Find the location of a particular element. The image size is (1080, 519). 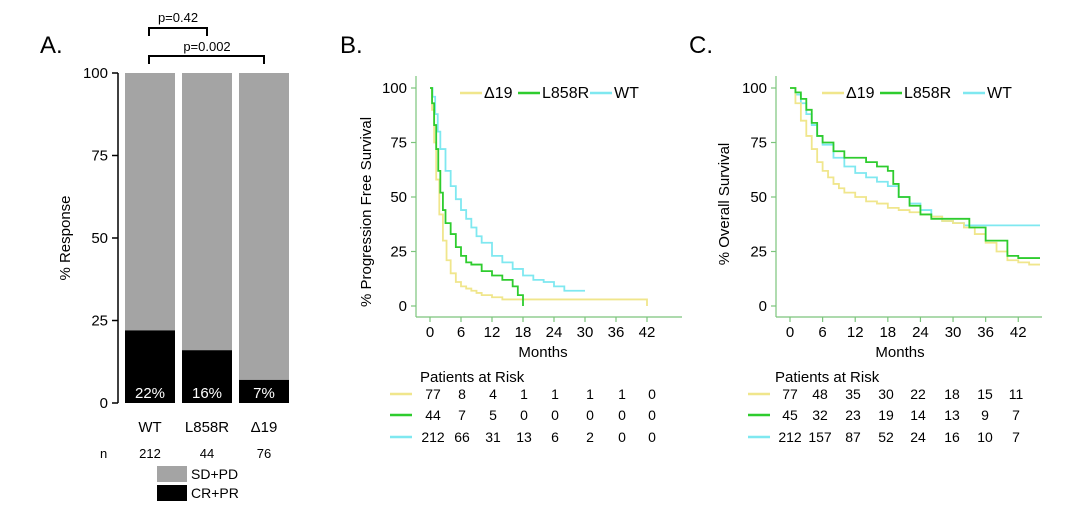

panel-a-n-label: n is located at coordinates (103, 453).